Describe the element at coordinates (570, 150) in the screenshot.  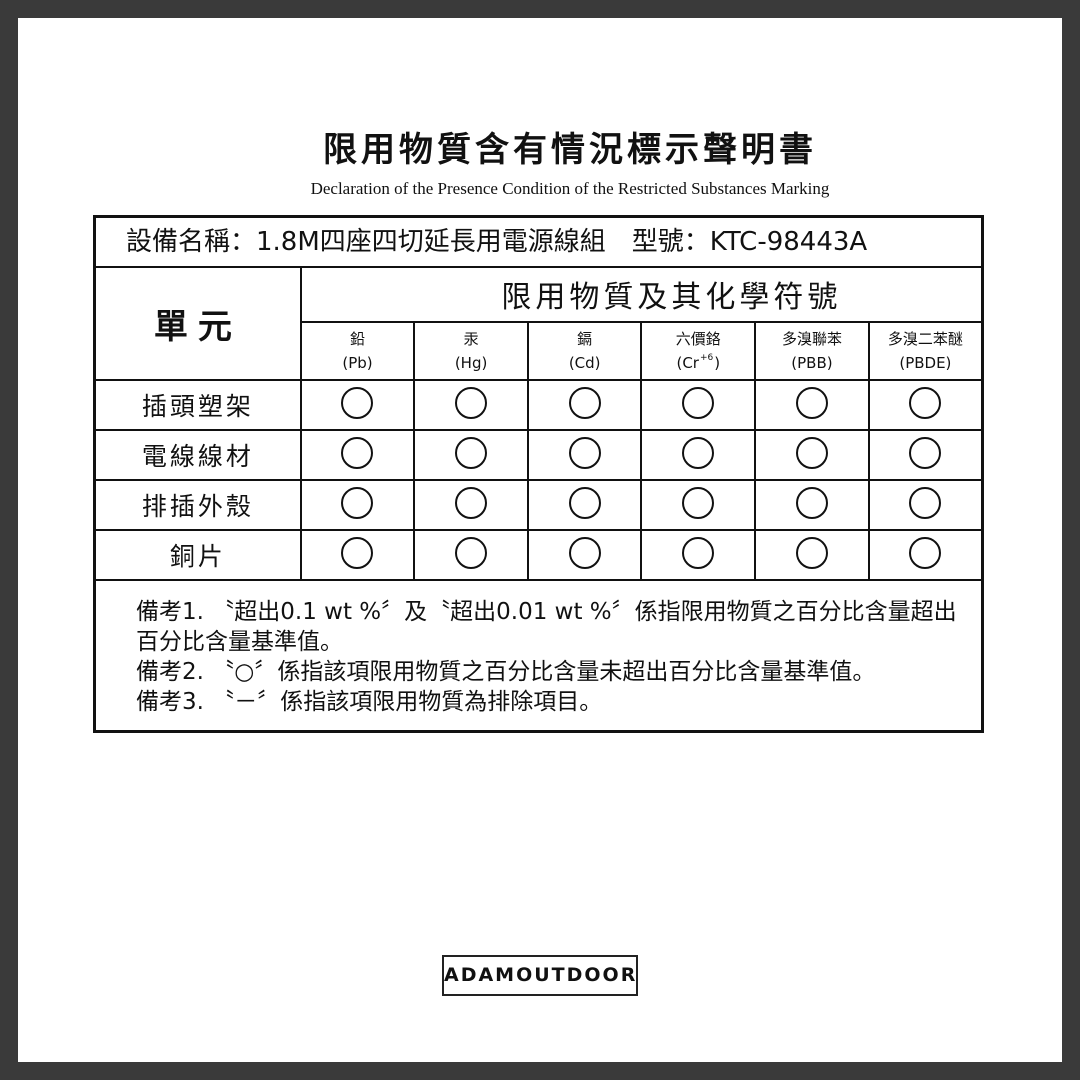
I see `document-title: 限用物質含有情況標示聲明書` at that location.